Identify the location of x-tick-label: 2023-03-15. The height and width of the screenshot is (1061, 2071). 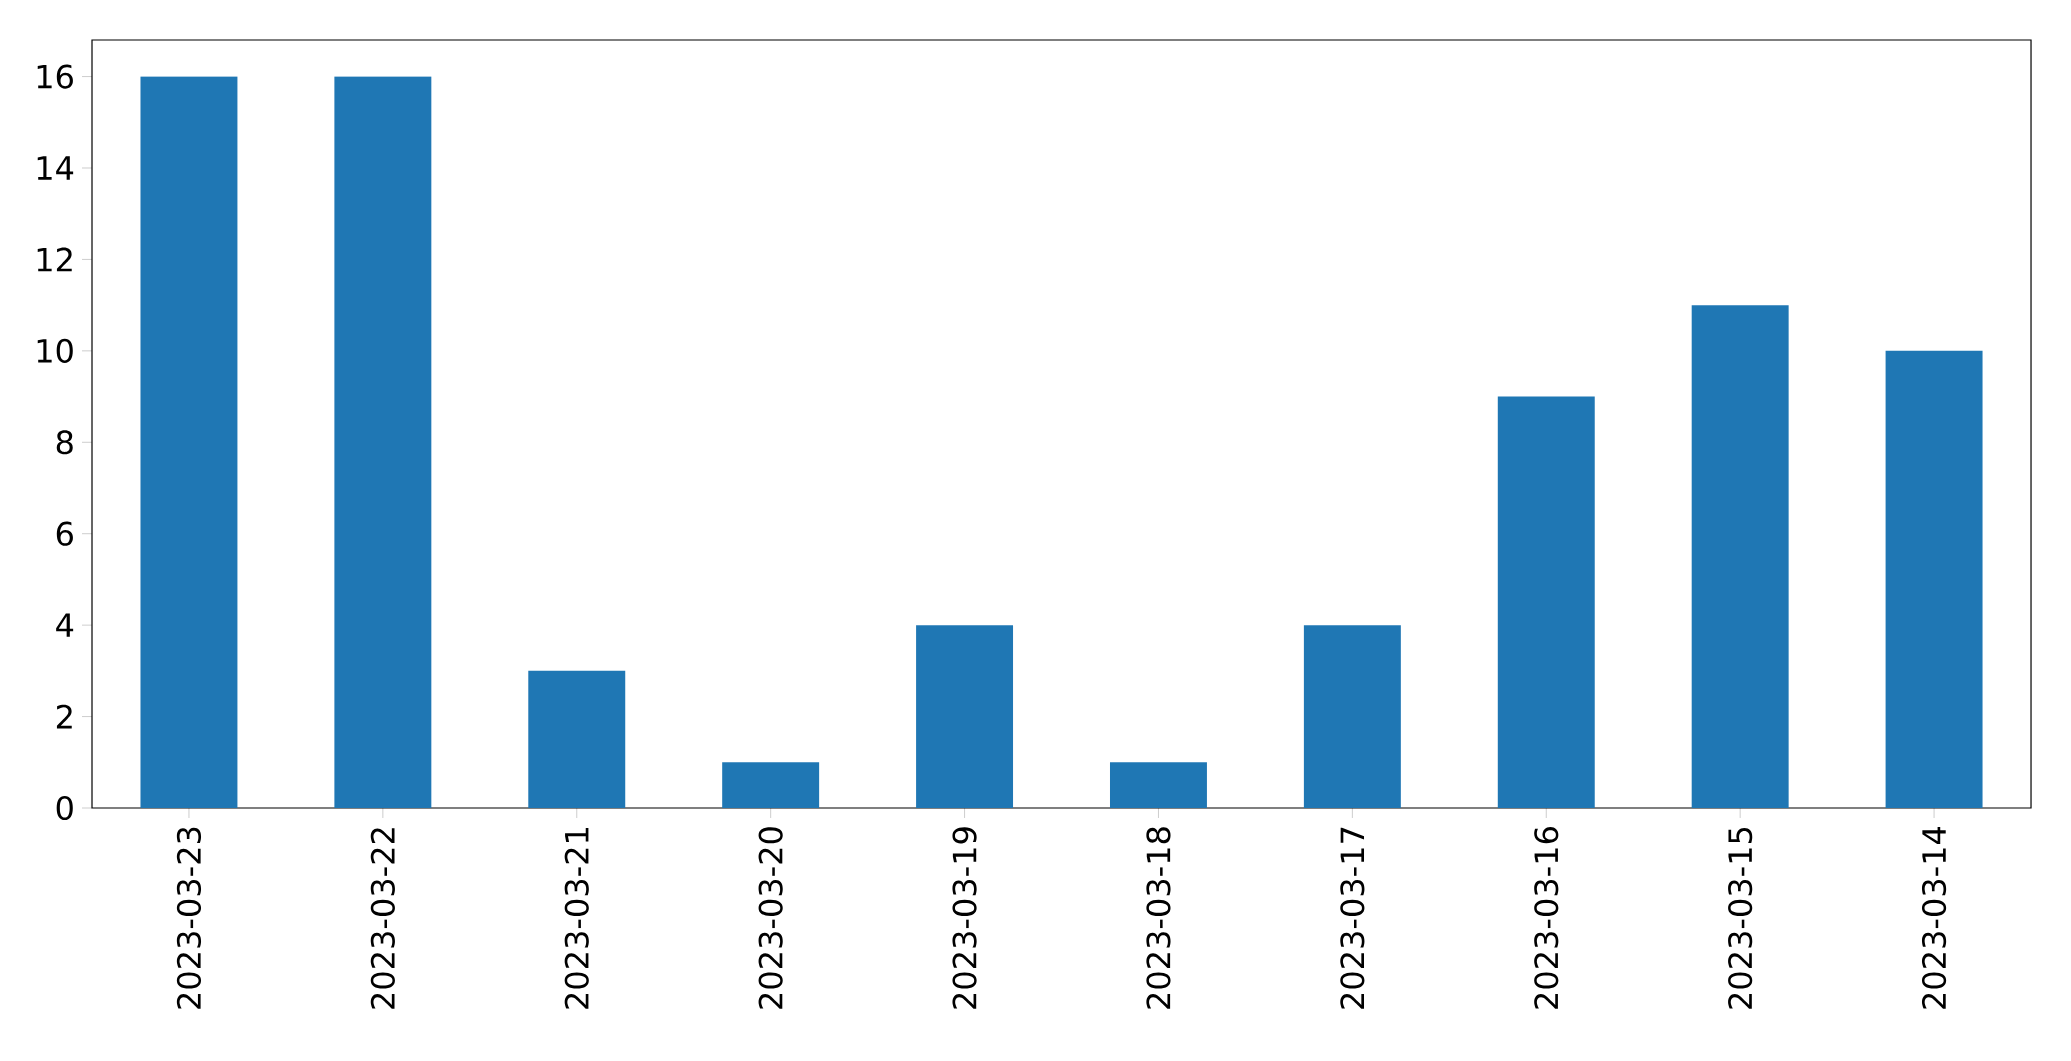
(1740, 918).